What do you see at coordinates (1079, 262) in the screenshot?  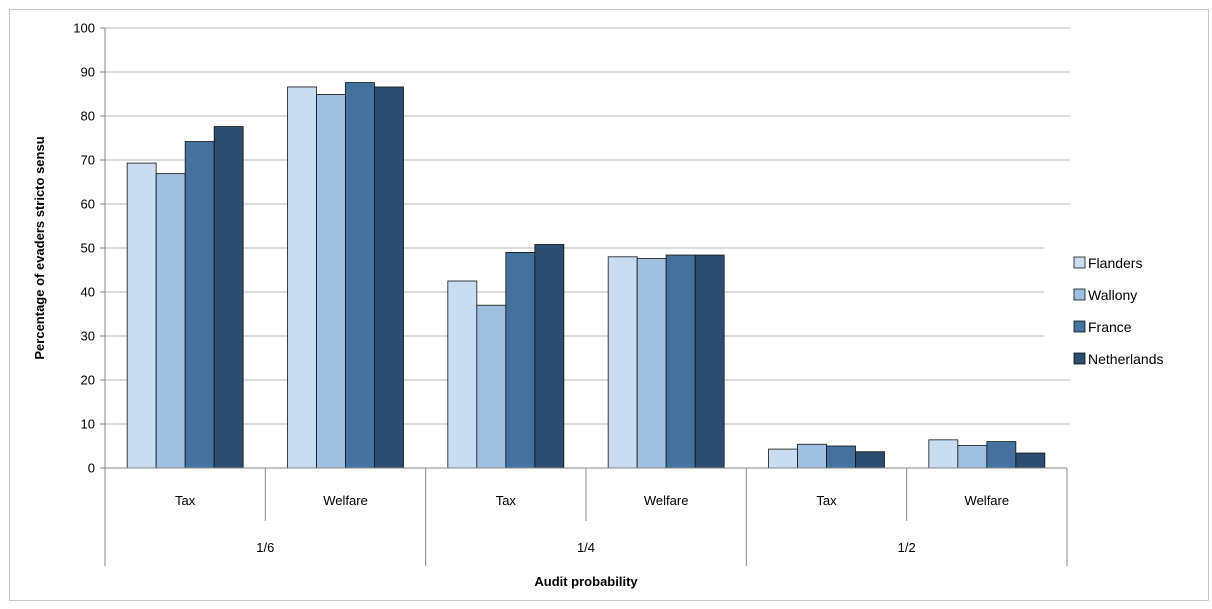 I see `legend-swatch-flanders` at bounding box center [1079, 262].